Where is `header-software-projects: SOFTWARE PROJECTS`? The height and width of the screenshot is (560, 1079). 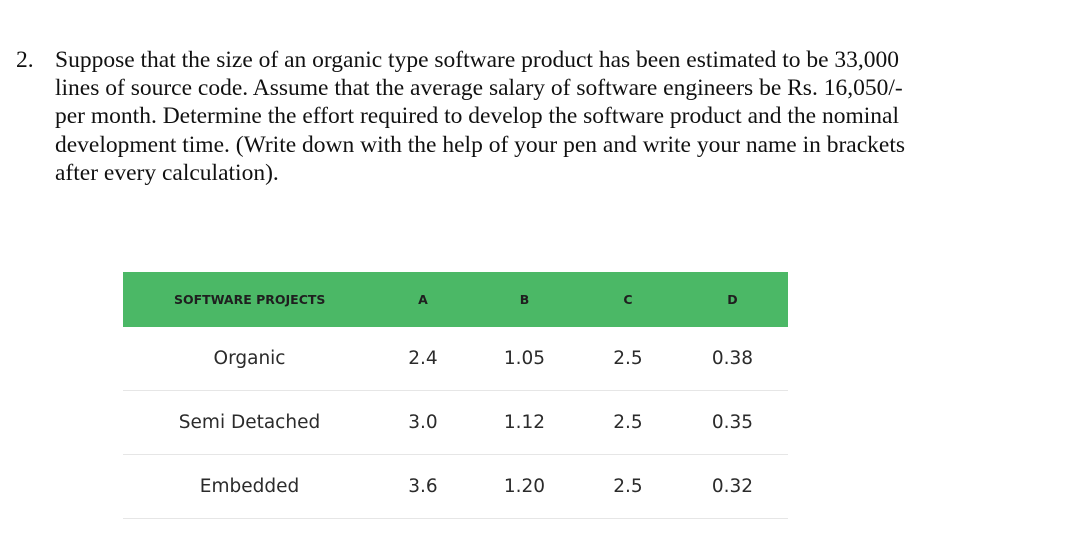
header-software-projects: SOFTWARE PROJECTS is located at coordinates (249, 299).